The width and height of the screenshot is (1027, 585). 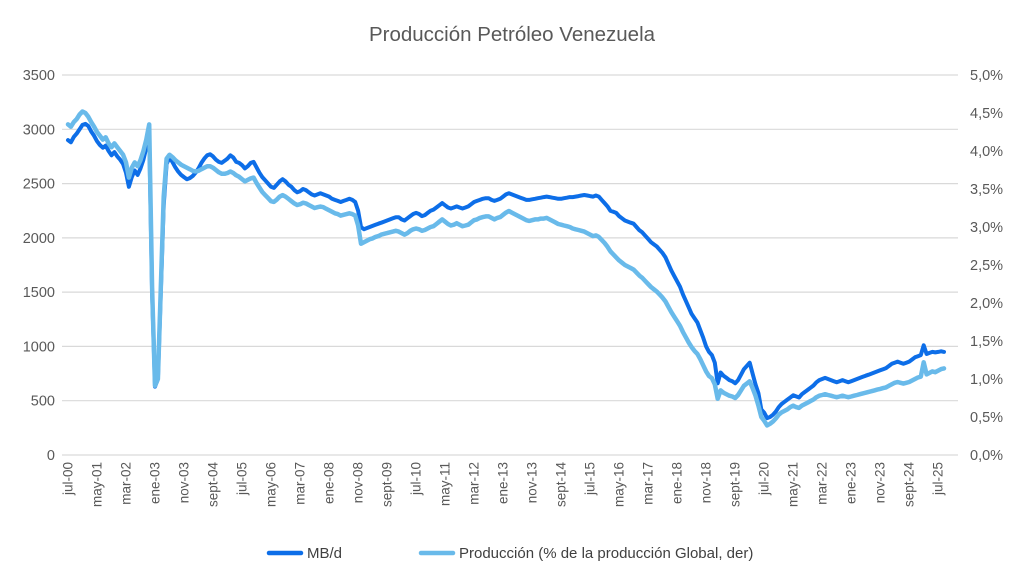 What do you see at coordinates (793, 484) in the screenshot?
I see `x-axis-tick: may-21` at bounding box center [793, 484].